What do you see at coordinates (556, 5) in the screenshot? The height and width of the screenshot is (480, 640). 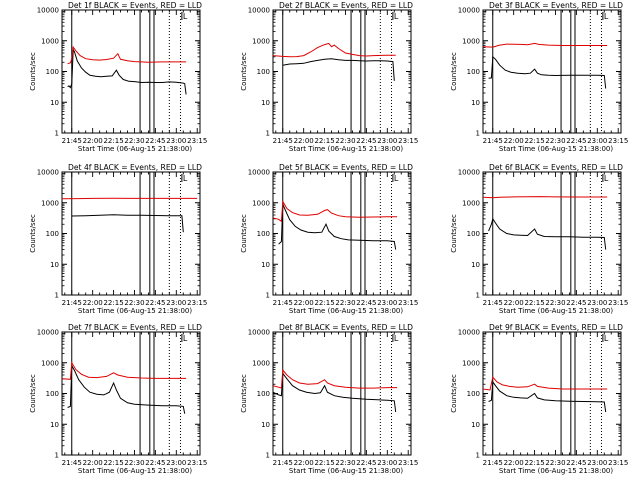 I see `panel-title: Det 3f BLACK = Events, RED = LLD` at bounding box center [556, 5].